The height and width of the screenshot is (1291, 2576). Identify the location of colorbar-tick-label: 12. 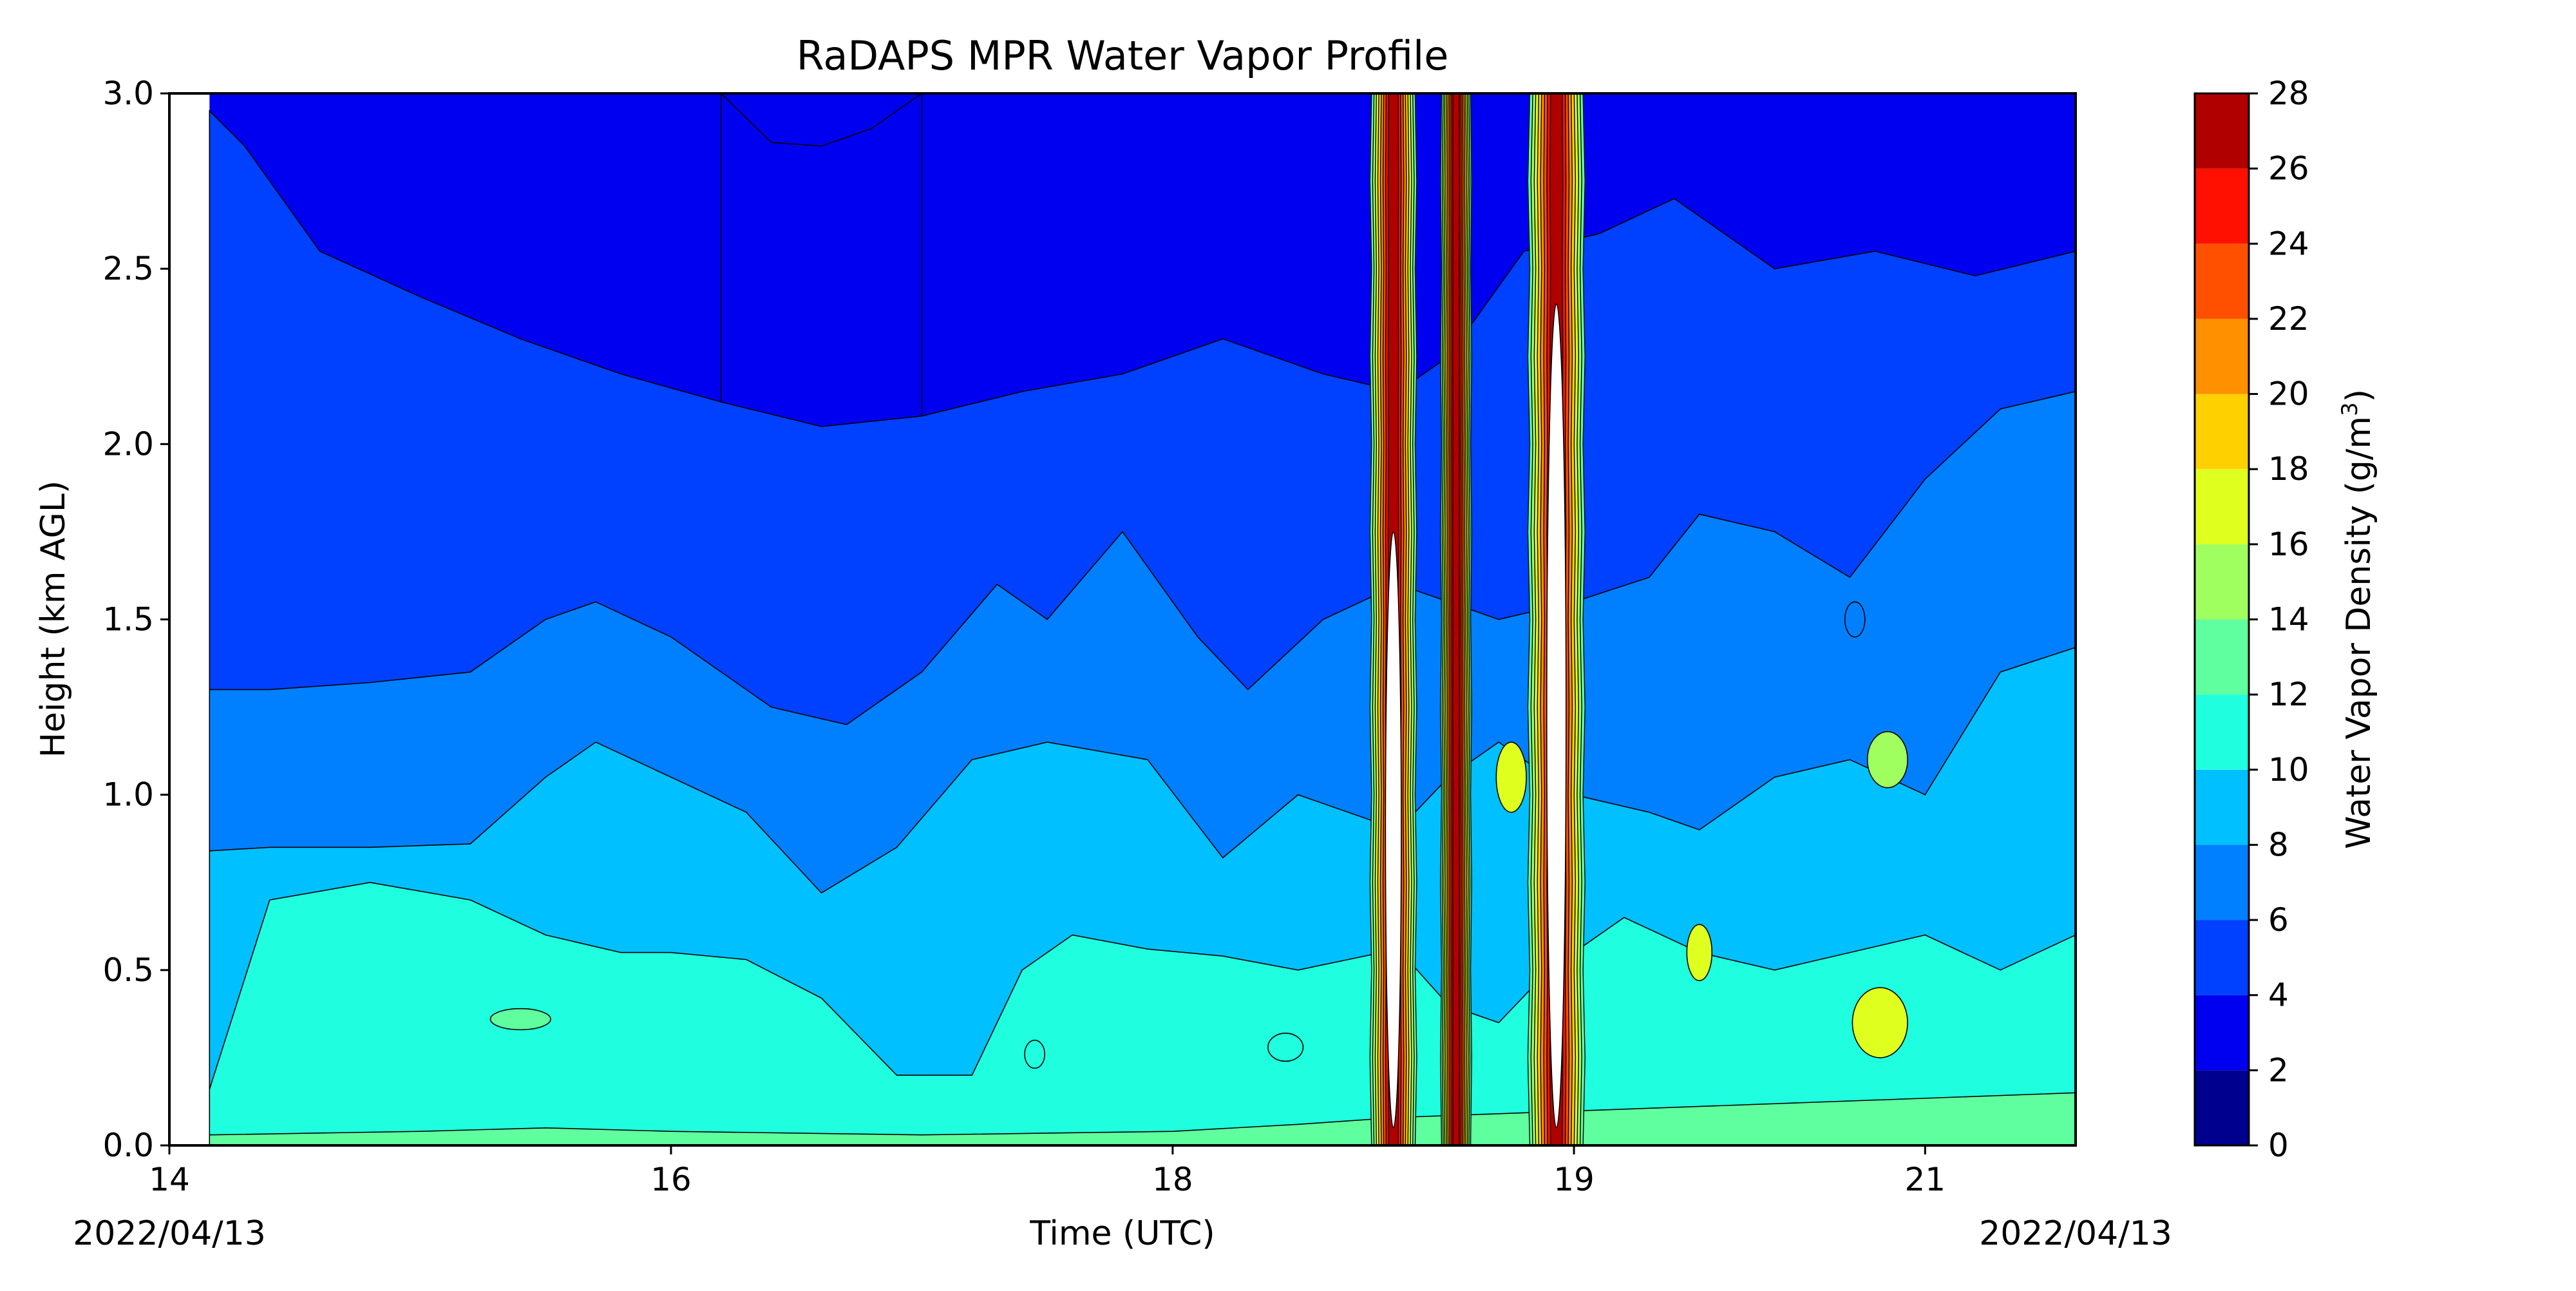
(2289, 694).